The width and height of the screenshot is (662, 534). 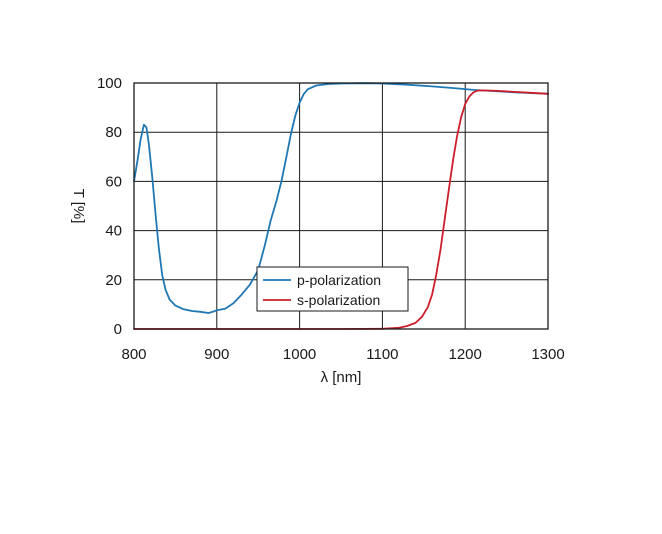 What do you see at coordinates (109, 83) in the screenshot?
I see `y-tick-label: 100` at bounding box center [109, 83].